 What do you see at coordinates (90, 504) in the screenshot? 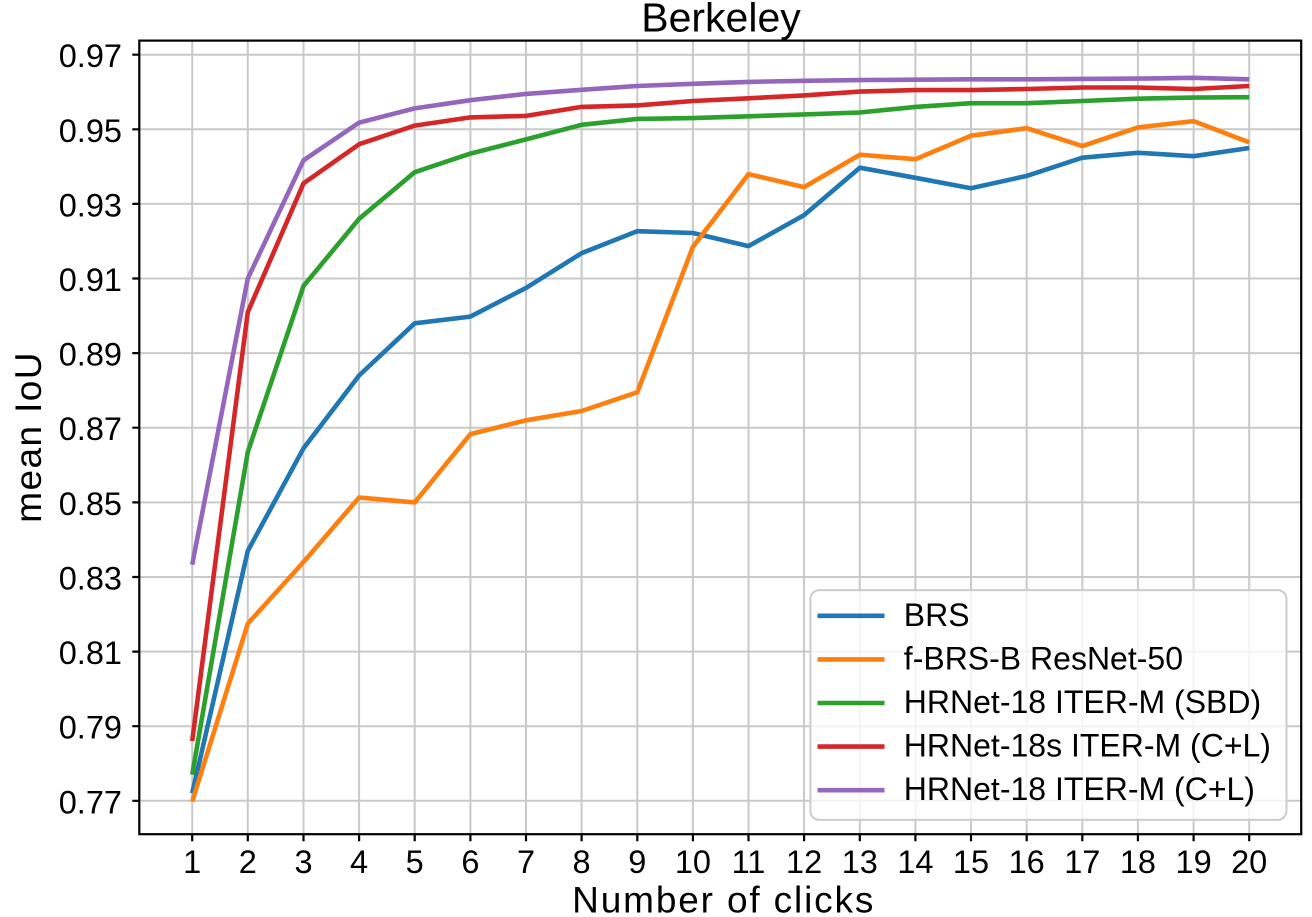
I see `svg-text: 0.85` at bounding box center [90, 504].